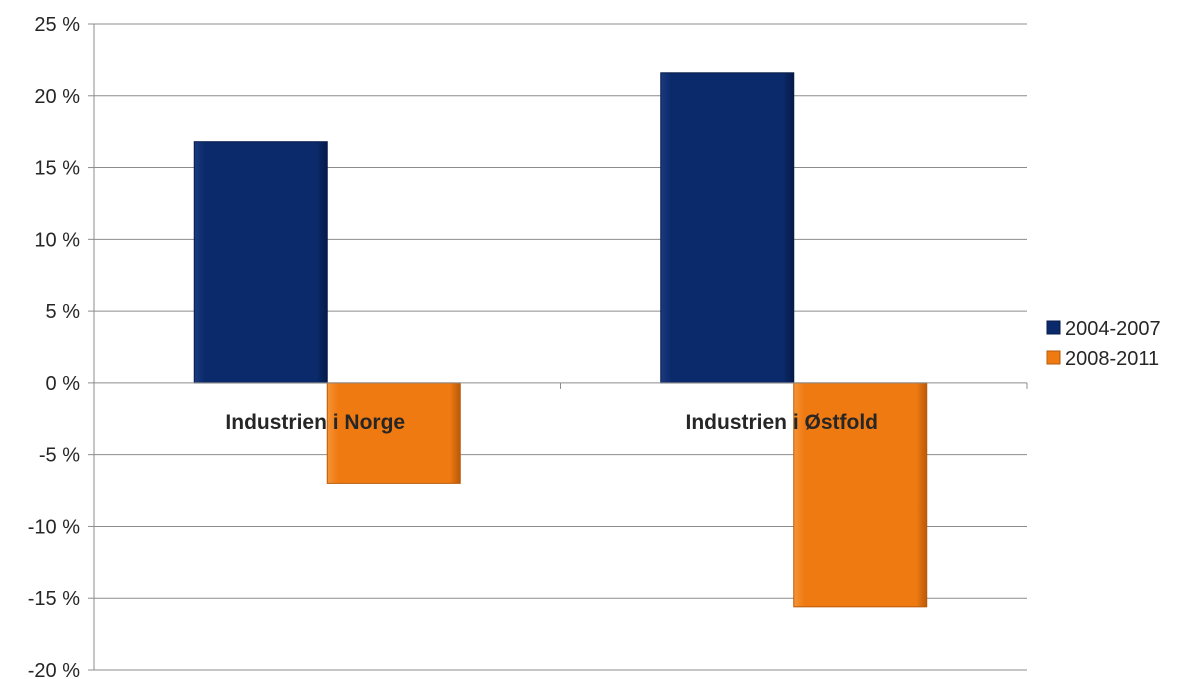 This screenshot has width=1203, height=679. What do you see at coordinates (54, 669) in the screenshot?
I see `y-tick-label: -20 %` at bounding box center [54, 669].